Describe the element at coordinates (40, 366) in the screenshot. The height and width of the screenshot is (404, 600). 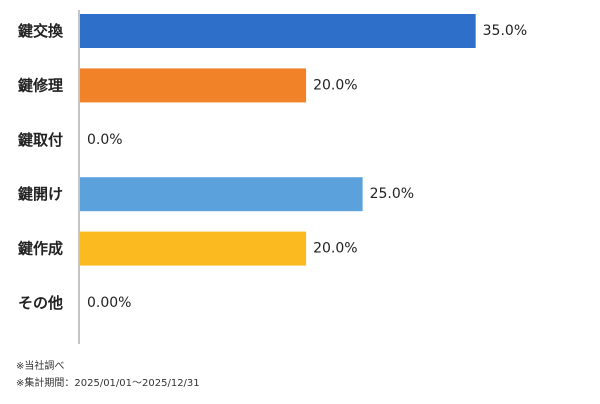
I see `source-note: ※当社調べ` at that location.